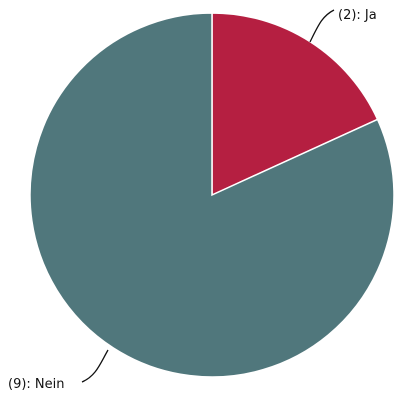  I want to click on leader-line-nein, so click(95, 366).